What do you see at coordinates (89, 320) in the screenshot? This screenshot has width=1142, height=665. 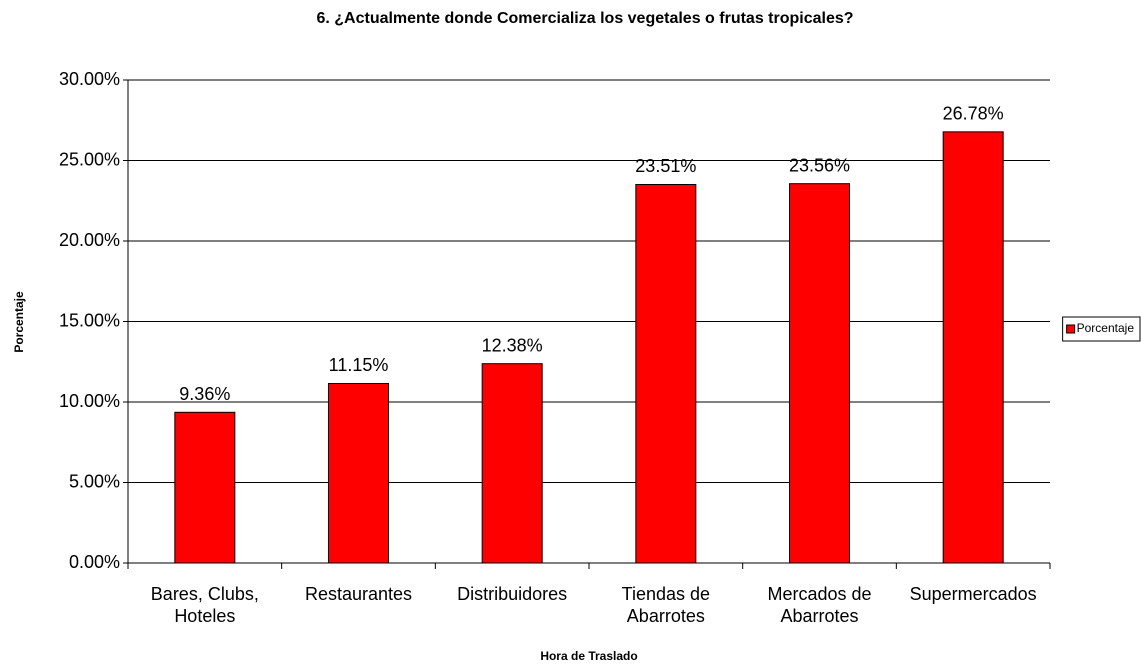 I see `y-tick-label: 15.00%` at bounding box center [89, 320].